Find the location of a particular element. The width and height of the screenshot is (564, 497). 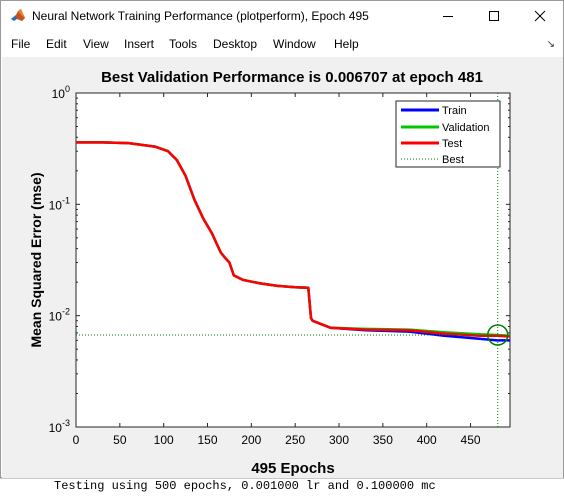

y-tick-exponent: -1 is located at coordinates (66, 200).